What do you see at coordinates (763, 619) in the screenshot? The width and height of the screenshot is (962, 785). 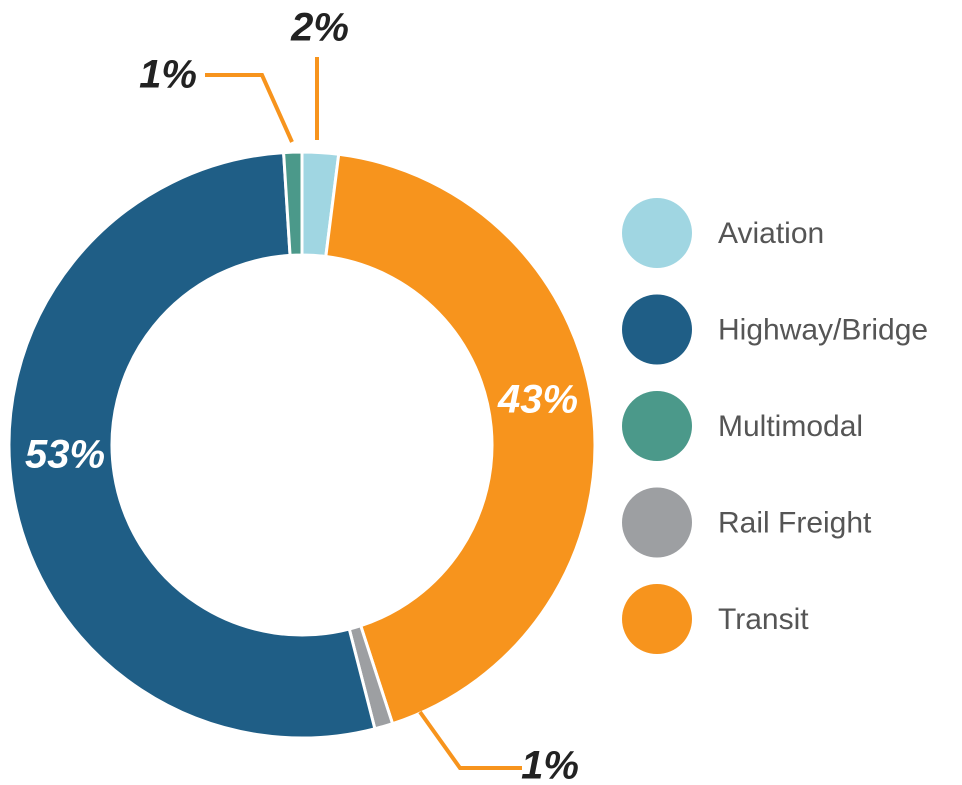 I see `legend-label: Transit` at bounding box center [763, 619].